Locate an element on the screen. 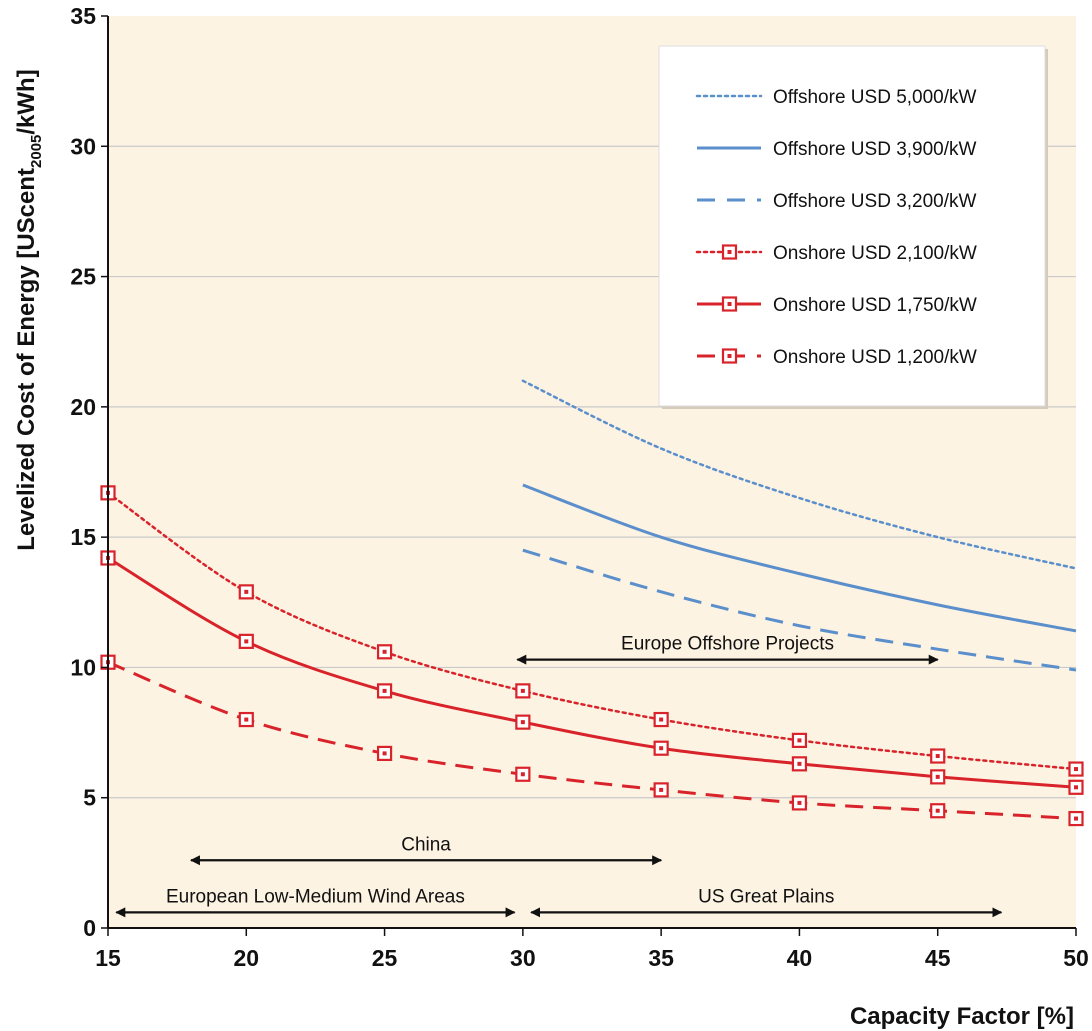 The image size is (1092, 1031). x-tick-label: 45 is located at coordinates (938, 958).